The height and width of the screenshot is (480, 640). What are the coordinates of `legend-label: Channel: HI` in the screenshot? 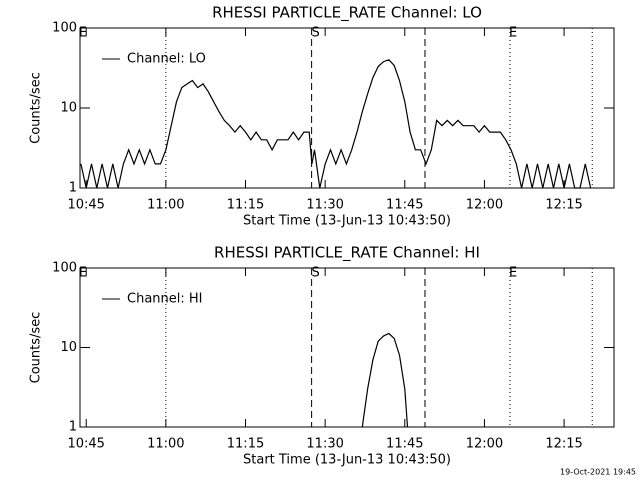 It's located at (165, 299).